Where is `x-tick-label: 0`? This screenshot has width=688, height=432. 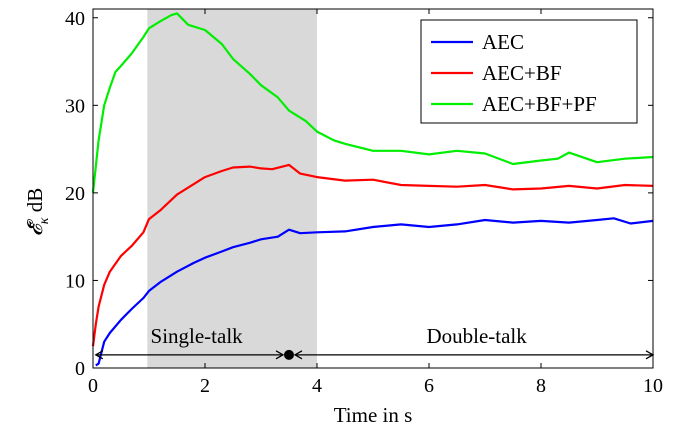
x-tick-label: 0 is located at coordinates (93, 386).